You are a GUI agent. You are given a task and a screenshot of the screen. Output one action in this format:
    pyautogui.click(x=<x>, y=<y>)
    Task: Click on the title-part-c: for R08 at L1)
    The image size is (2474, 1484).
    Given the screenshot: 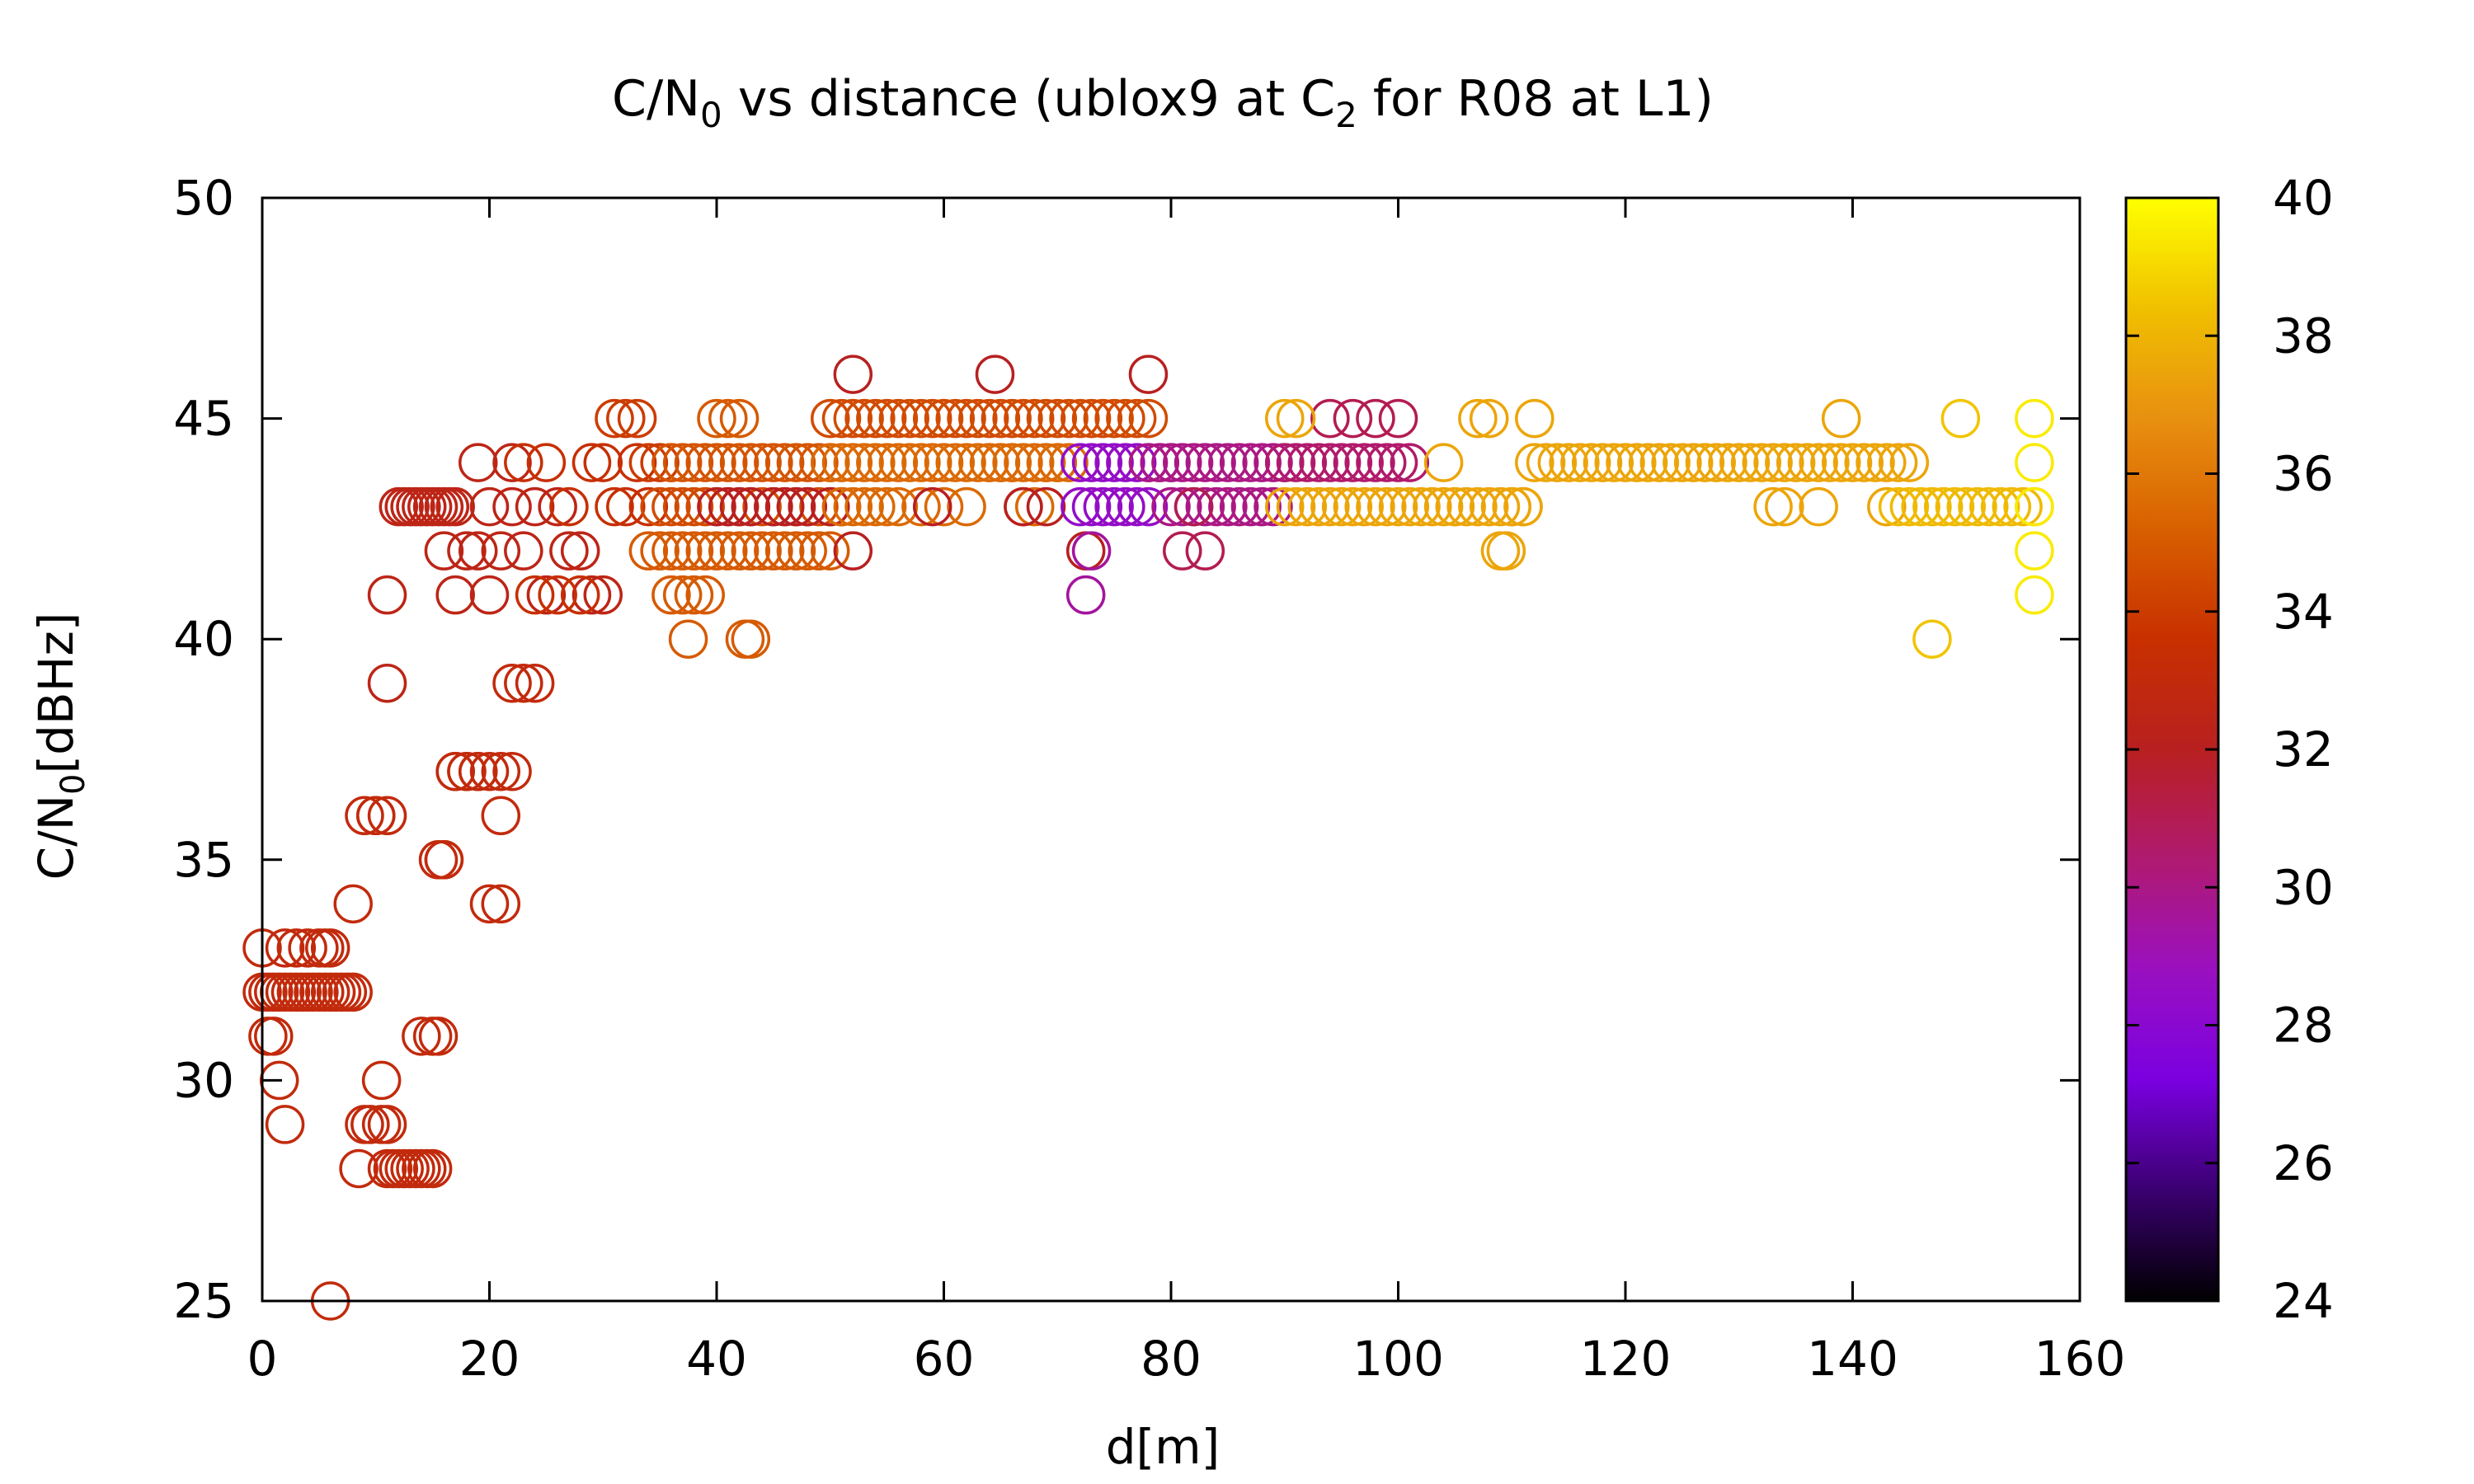 What is the action you would take?
    pyautogui.click(x=1535, y=99)
    